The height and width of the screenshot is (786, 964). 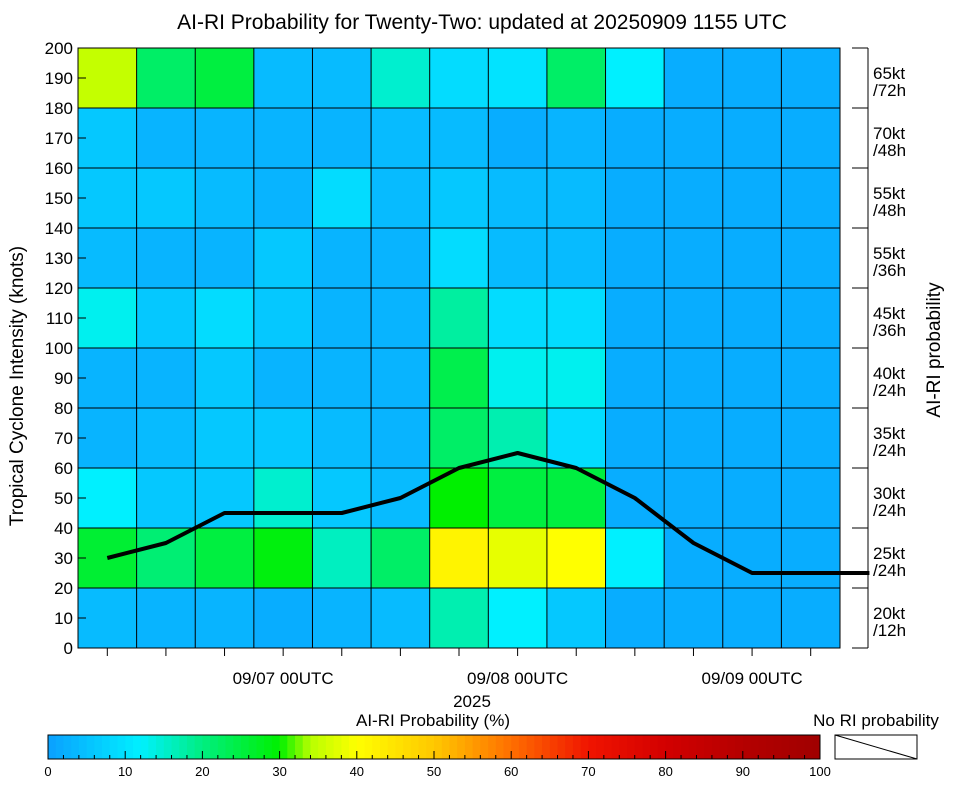 I want to click on y-tick-label: 90, so click(x=63, y=378).